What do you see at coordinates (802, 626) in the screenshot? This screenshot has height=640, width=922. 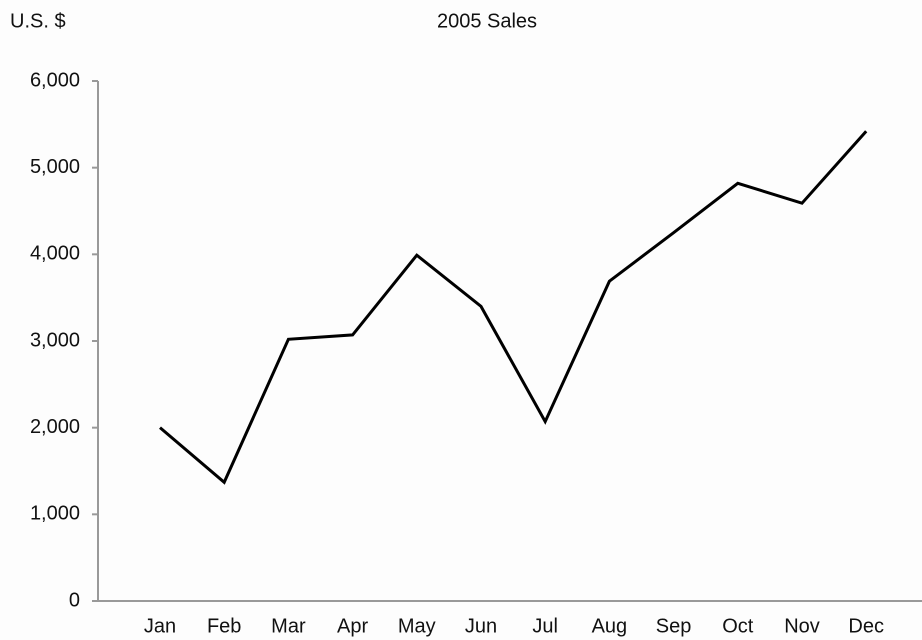 I see `x-tick-label: Nov` at bounding box center [802, 626].